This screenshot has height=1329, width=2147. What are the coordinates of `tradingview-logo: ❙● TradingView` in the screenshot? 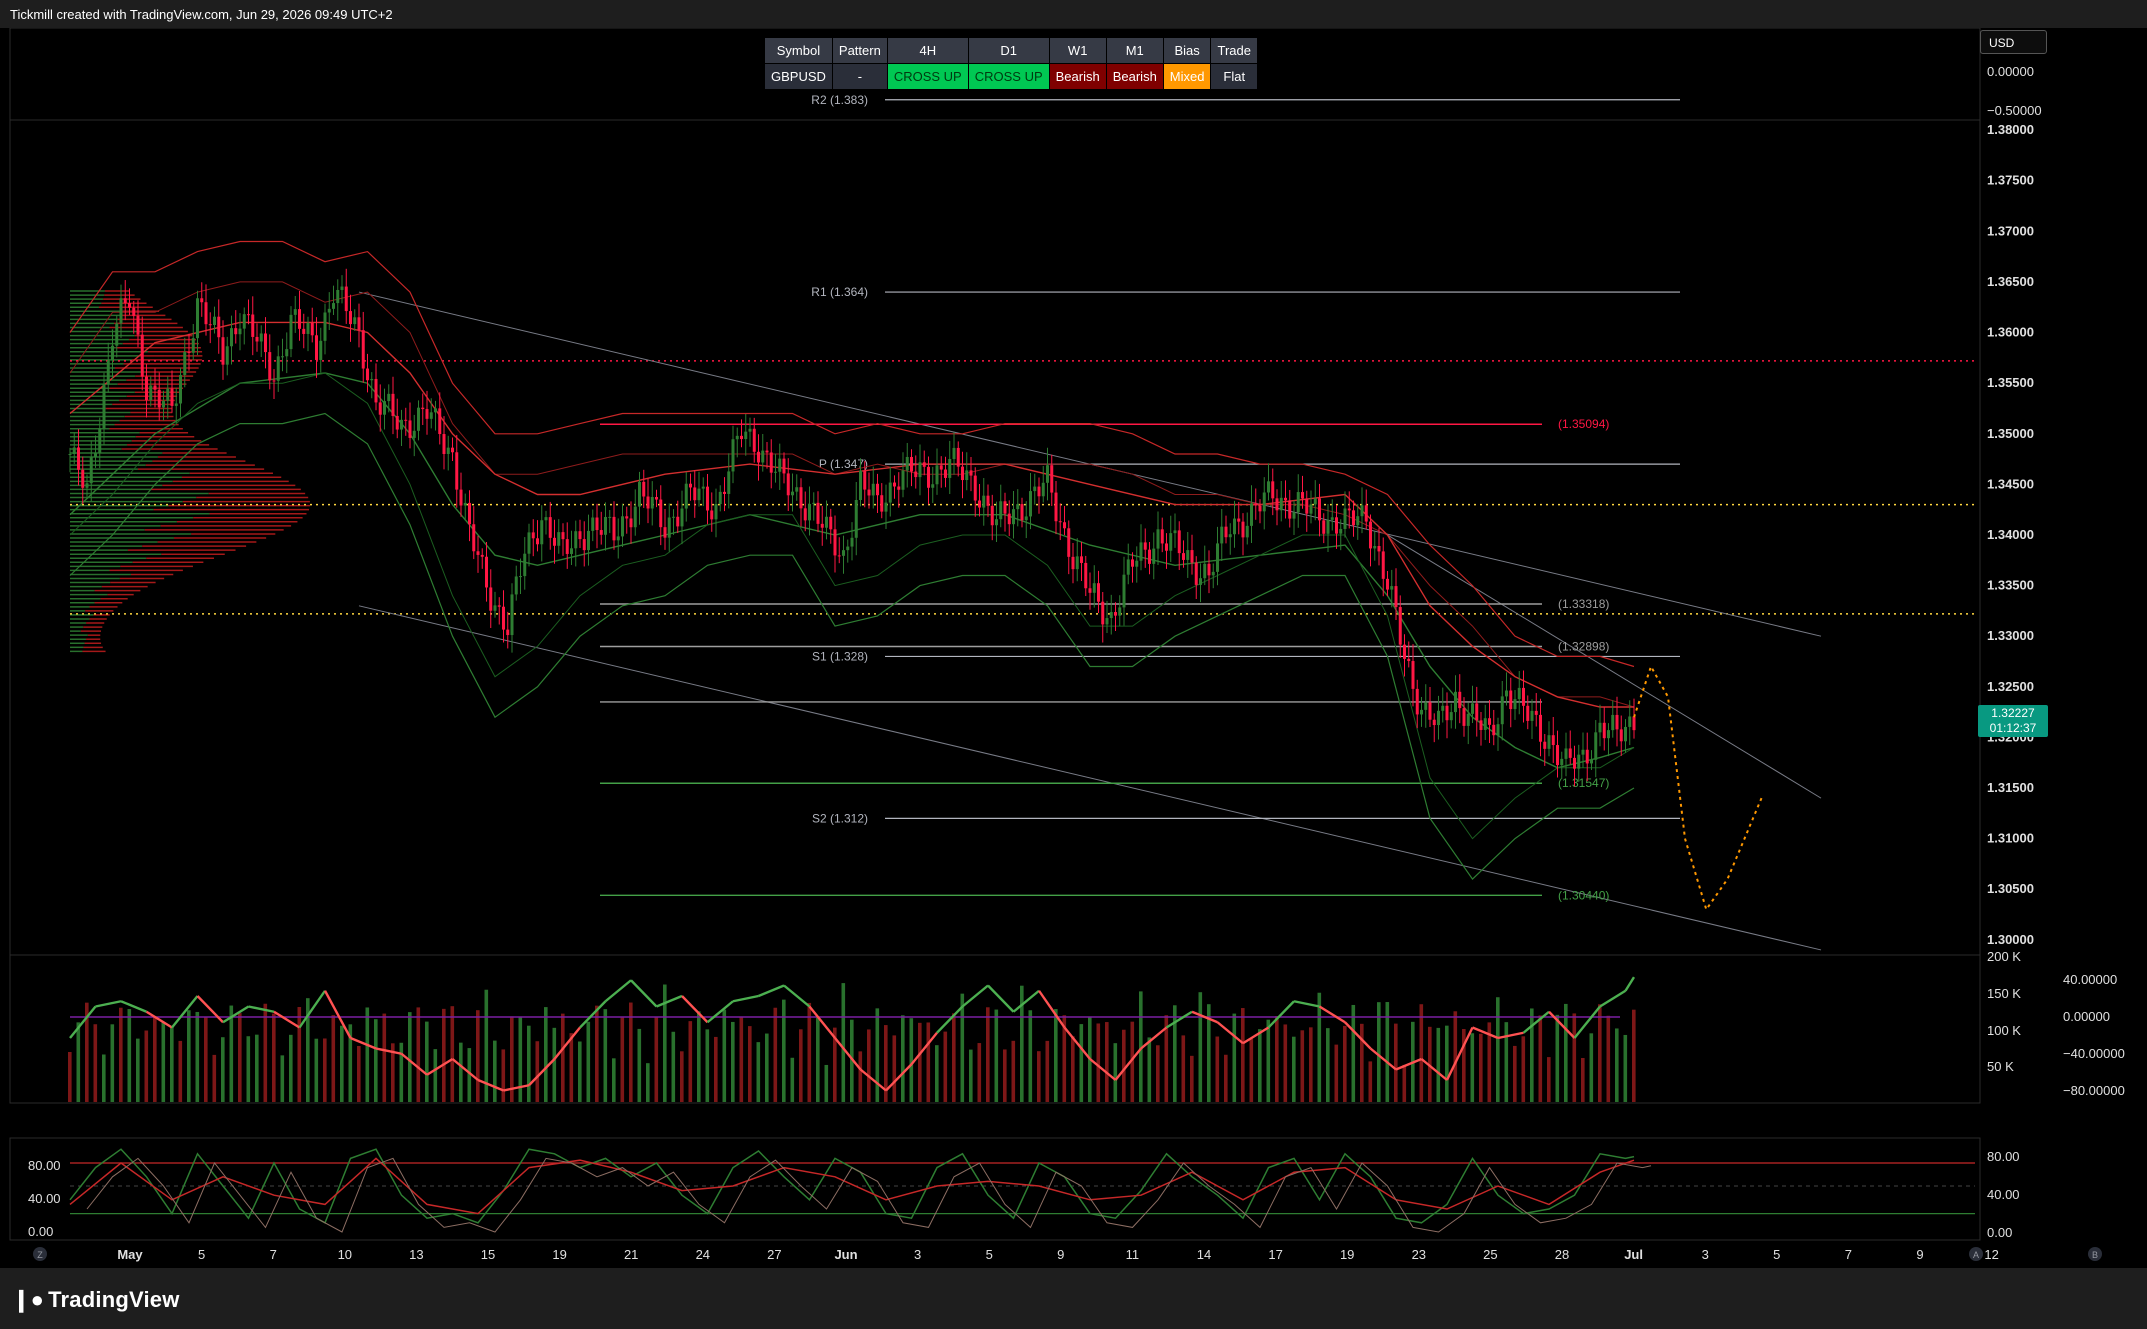 It's located at (96, 1300).